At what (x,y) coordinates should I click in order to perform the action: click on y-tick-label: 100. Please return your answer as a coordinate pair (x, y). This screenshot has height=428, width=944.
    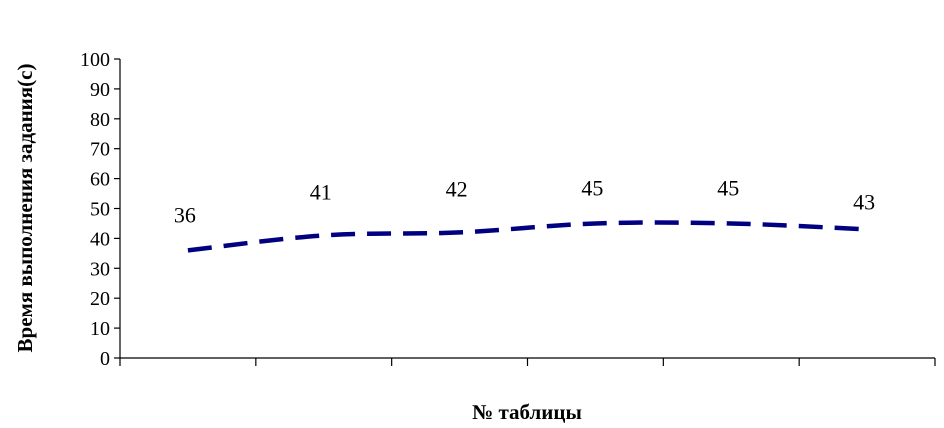
    Looking at the image, I should click on (95, 60).